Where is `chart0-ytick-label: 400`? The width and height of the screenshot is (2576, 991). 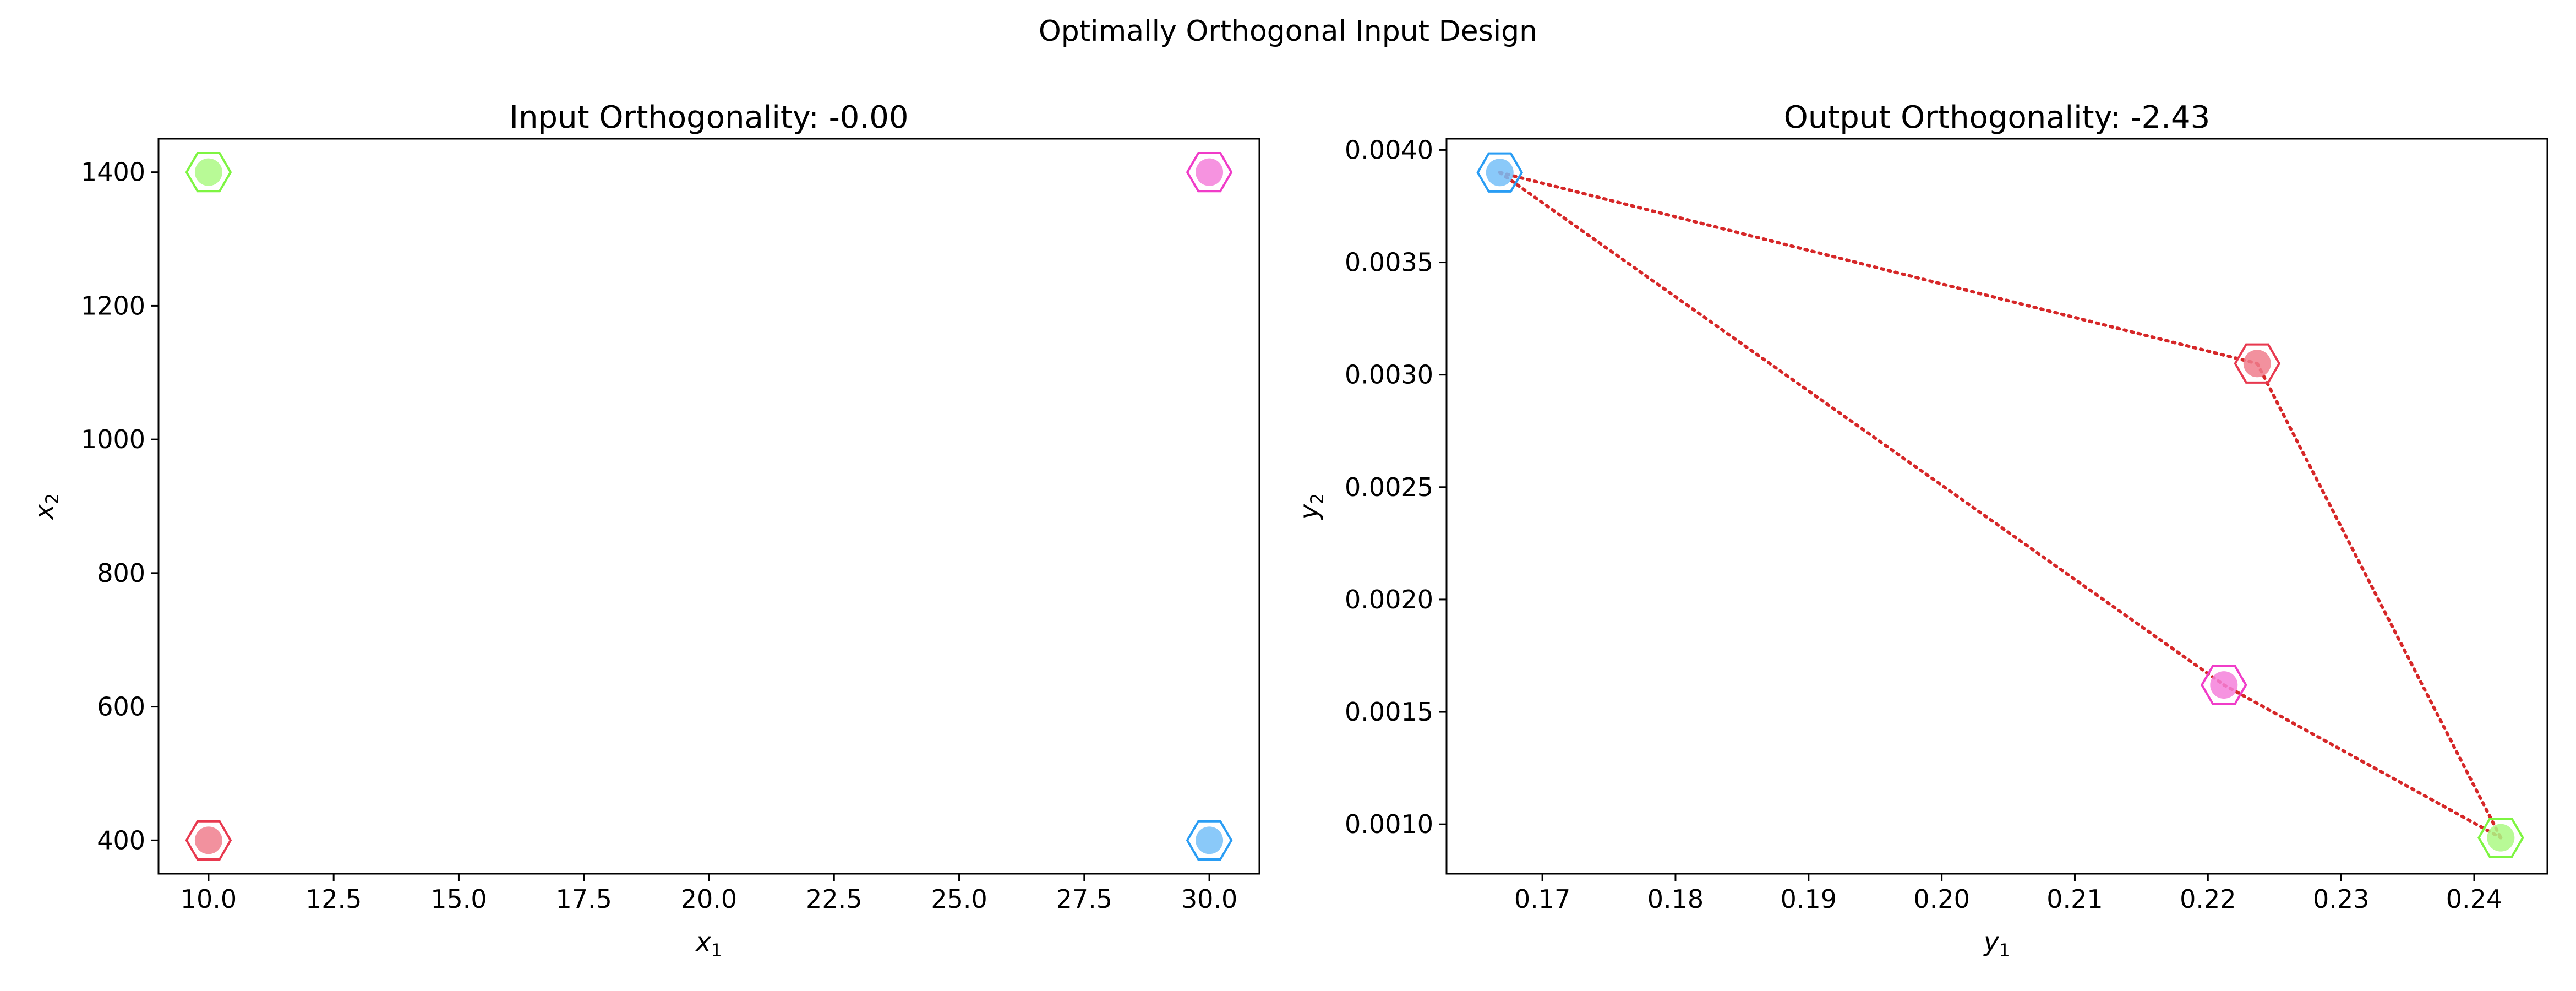 chart0-ytick-label: 400 is located at coordinates (121, 840).